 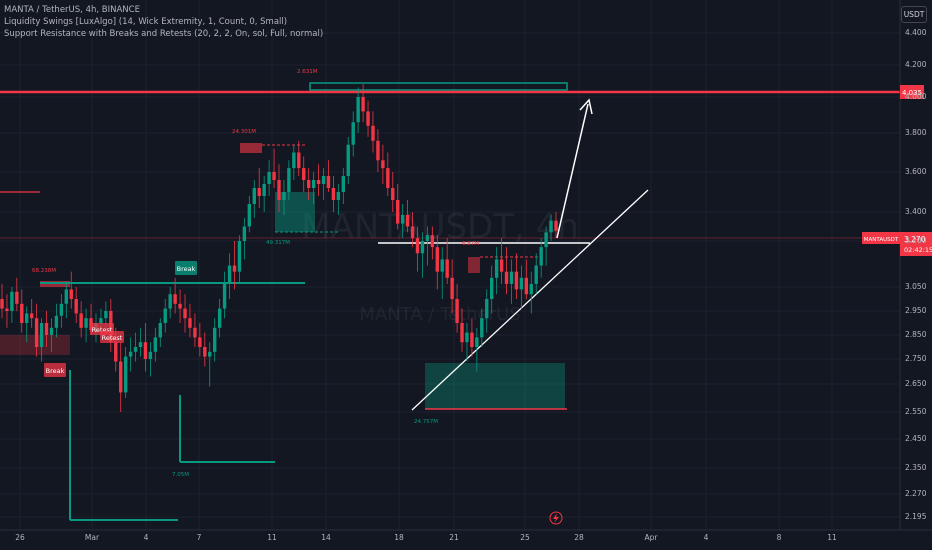 I want to click on currency-button: USDT, so click(x=914, y=14).